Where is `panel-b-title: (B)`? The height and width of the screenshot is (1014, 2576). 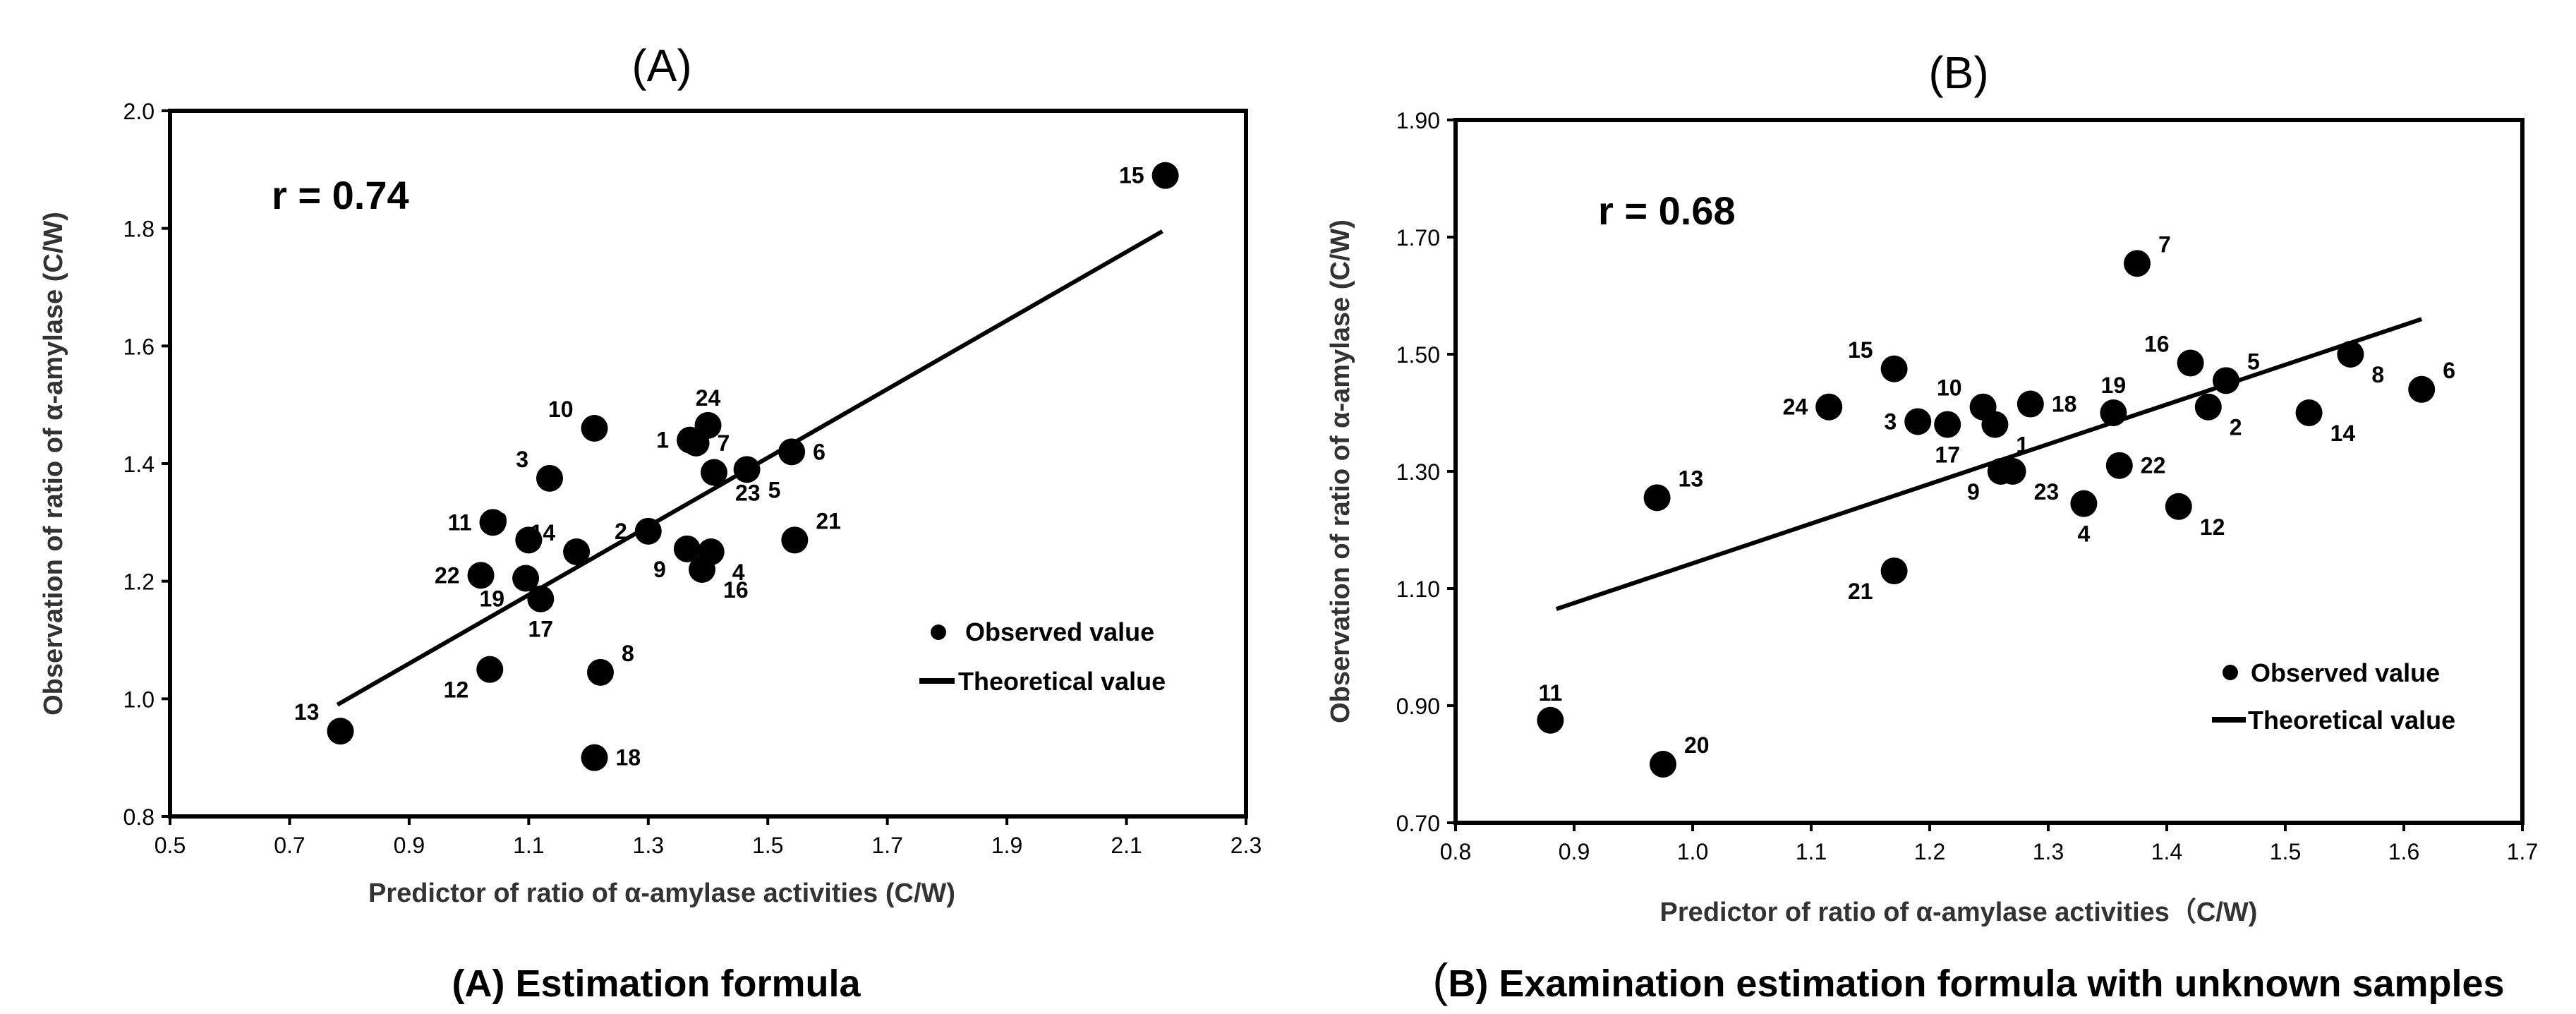 panel-b-title: (B) is located at coordinates (1958, 72).